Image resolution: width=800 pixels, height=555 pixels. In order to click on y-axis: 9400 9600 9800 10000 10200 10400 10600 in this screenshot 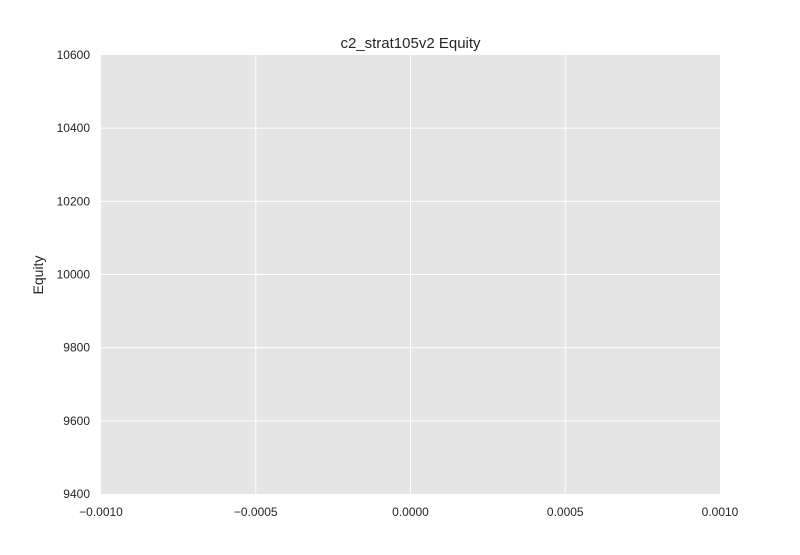, I will do `click(74, 274)`.